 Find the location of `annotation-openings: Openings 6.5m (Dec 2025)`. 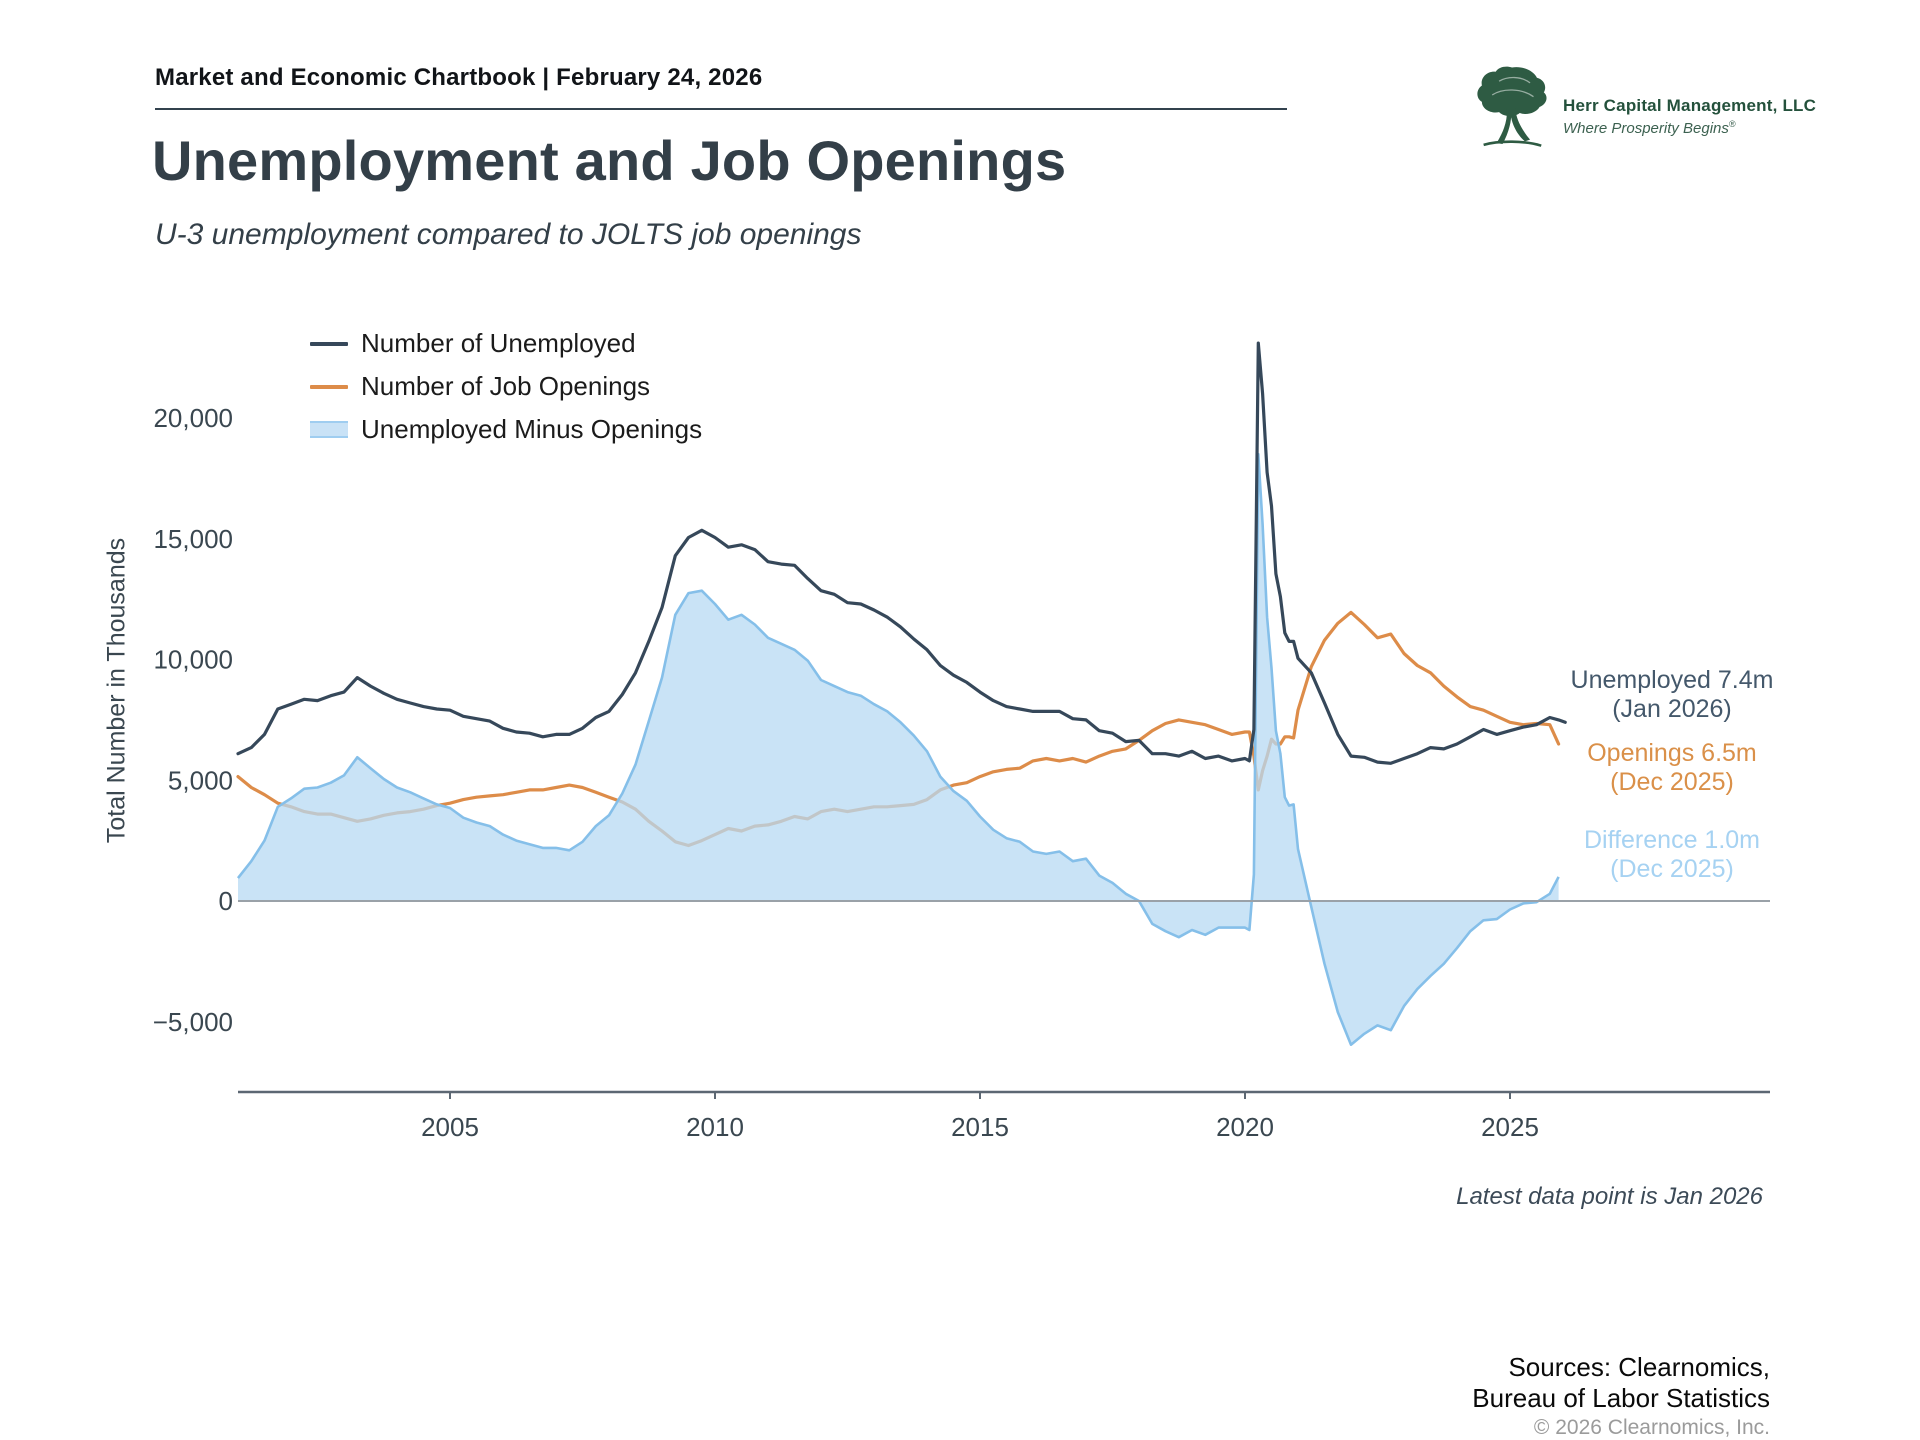

annotation-openings: Openings 6.5m (Dec 2025) is located at coordinates (1672, 768).